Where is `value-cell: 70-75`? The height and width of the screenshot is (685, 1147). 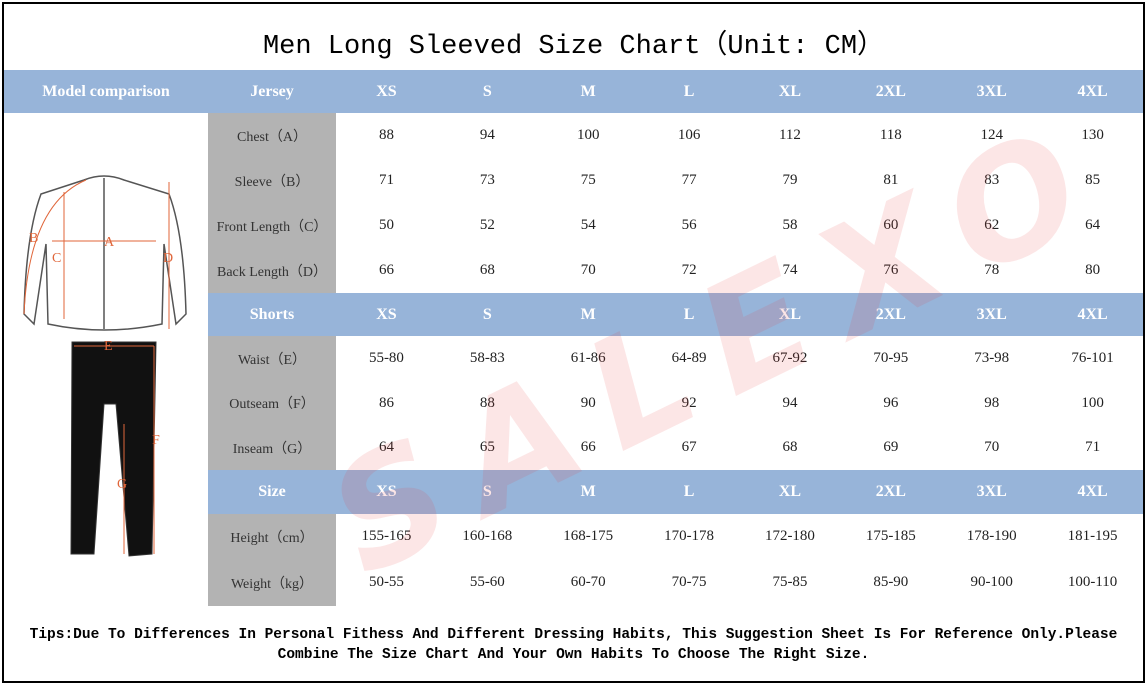 value-cell: 70-75 is located at coordinates (689, 581).